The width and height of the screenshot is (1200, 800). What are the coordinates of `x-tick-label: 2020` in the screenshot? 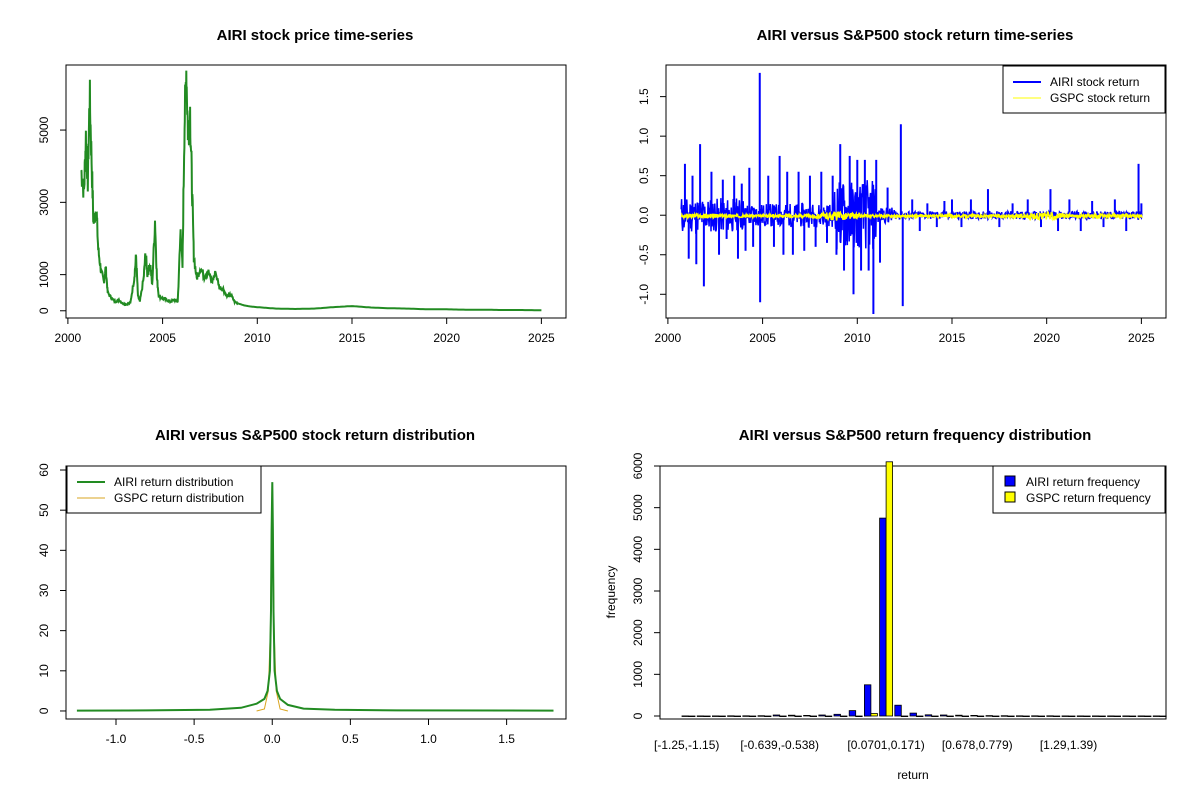 It's located at (446, 338).